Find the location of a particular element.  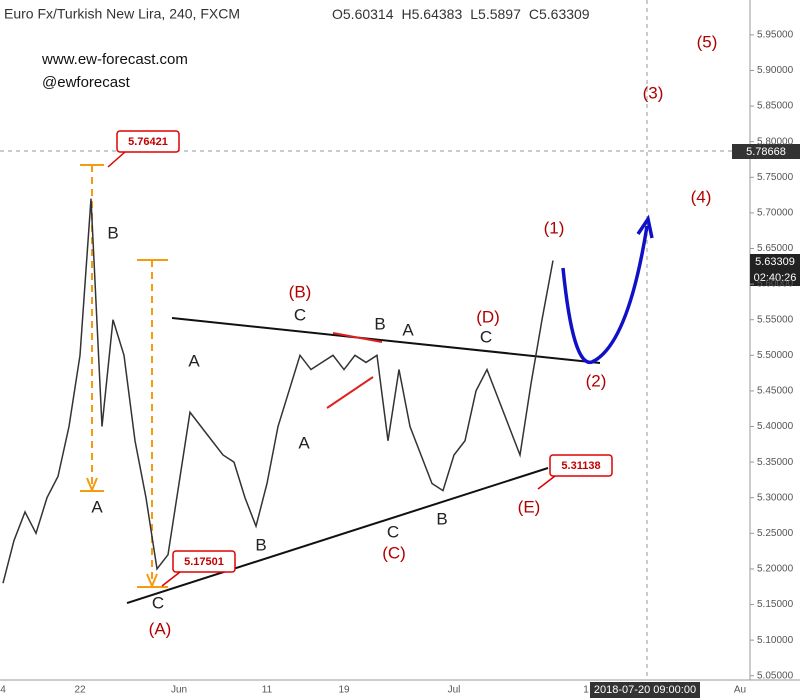

callout-label: 5.17501 is located at coordinates (204, 562).